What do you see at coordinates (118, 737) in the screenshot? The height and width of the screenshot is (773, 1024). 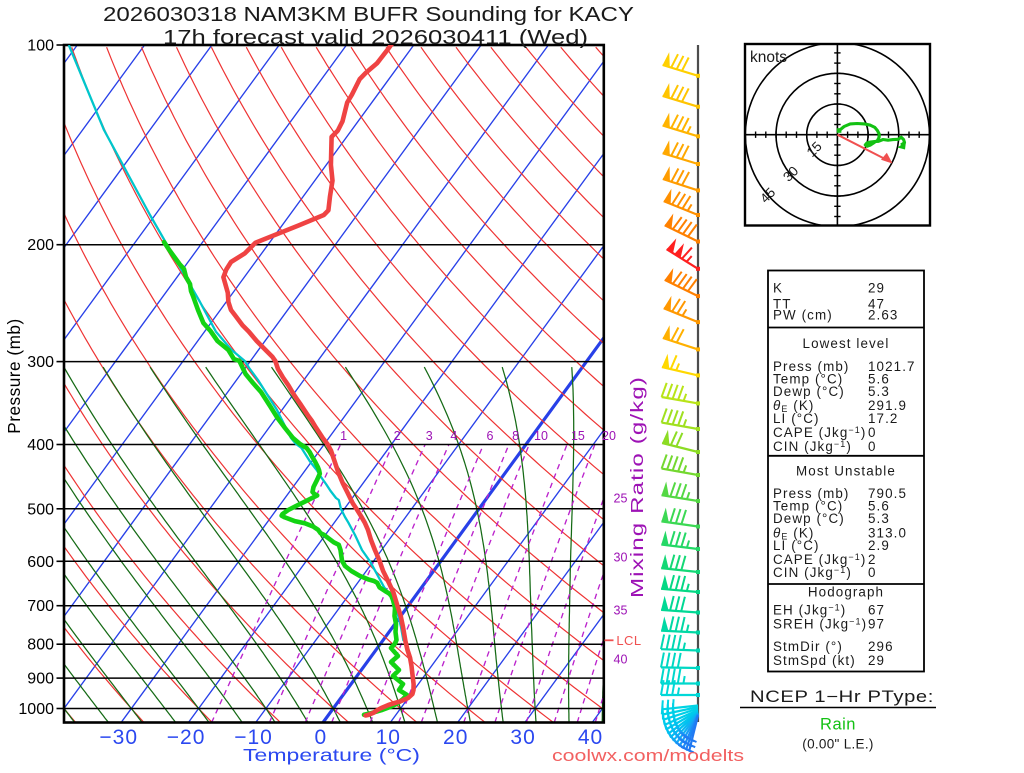 I see `svg-text: −30` at bounding box center [118, 737].